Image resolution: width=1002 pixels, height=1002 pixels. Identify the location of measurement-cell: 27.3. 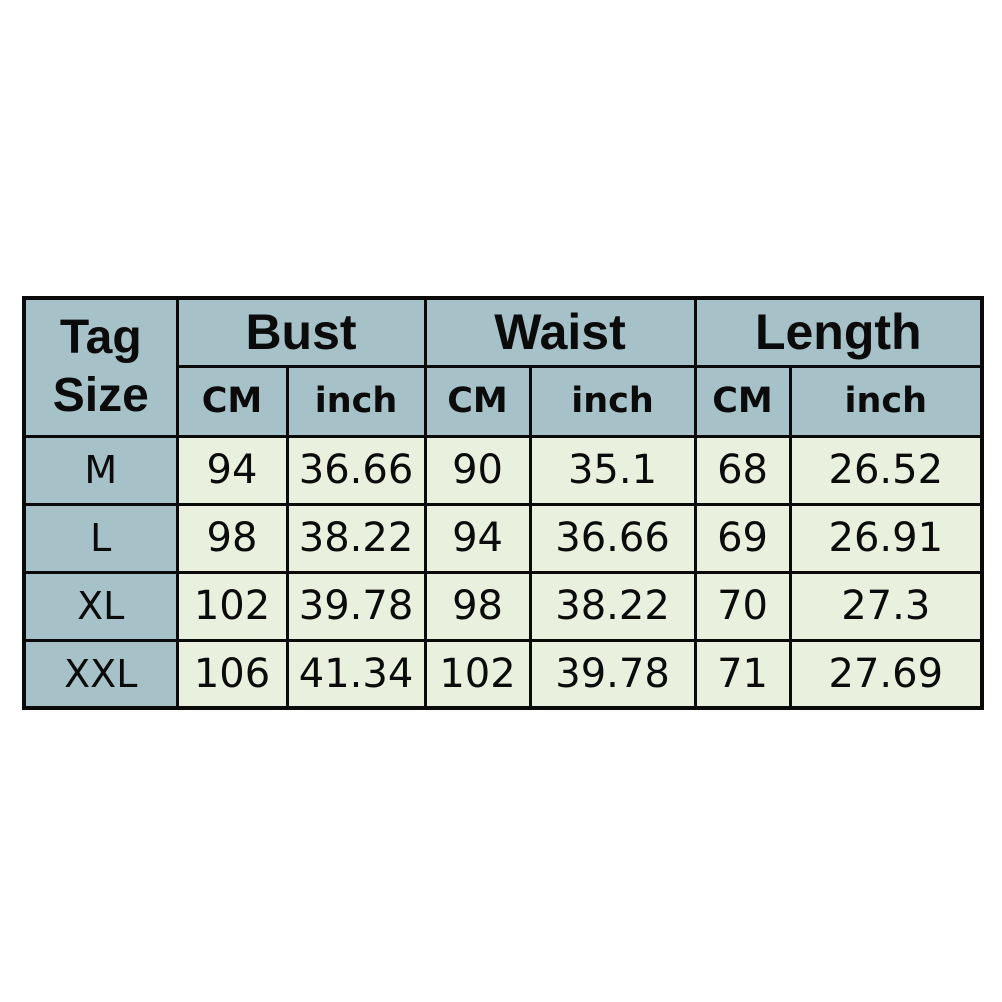
(886, 606).